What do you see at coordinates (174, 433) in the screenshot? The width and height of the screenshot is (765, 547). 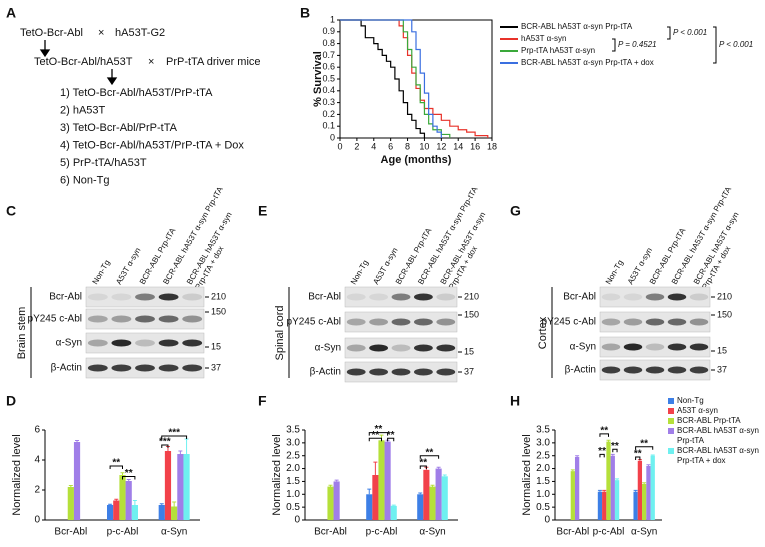 I see `significance-label: ***` at bounding box center [174, 433].